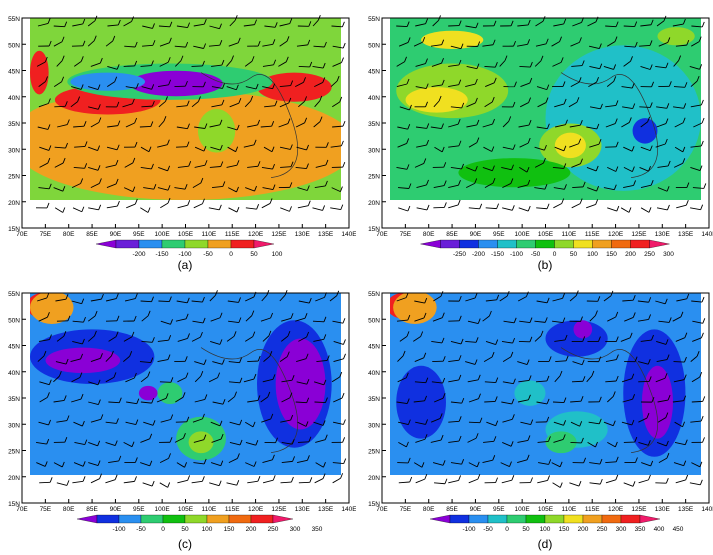  Describe the element at coordinates (277, 254) in the screenshot. I see `colorbar-label: 100` at that location.